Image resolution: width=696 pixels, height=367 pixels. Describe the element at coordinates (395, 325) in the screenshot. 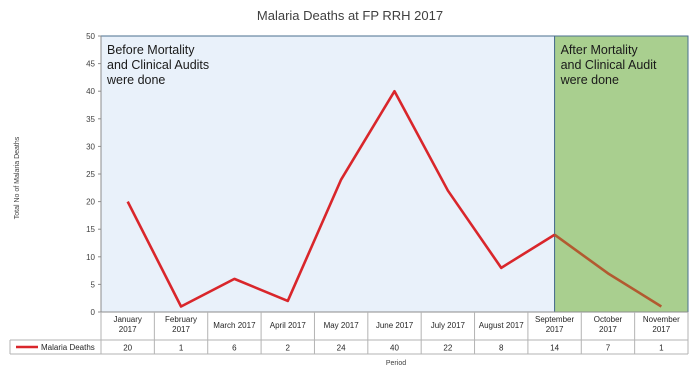

I see `x-category-label: June 2017` at that location.